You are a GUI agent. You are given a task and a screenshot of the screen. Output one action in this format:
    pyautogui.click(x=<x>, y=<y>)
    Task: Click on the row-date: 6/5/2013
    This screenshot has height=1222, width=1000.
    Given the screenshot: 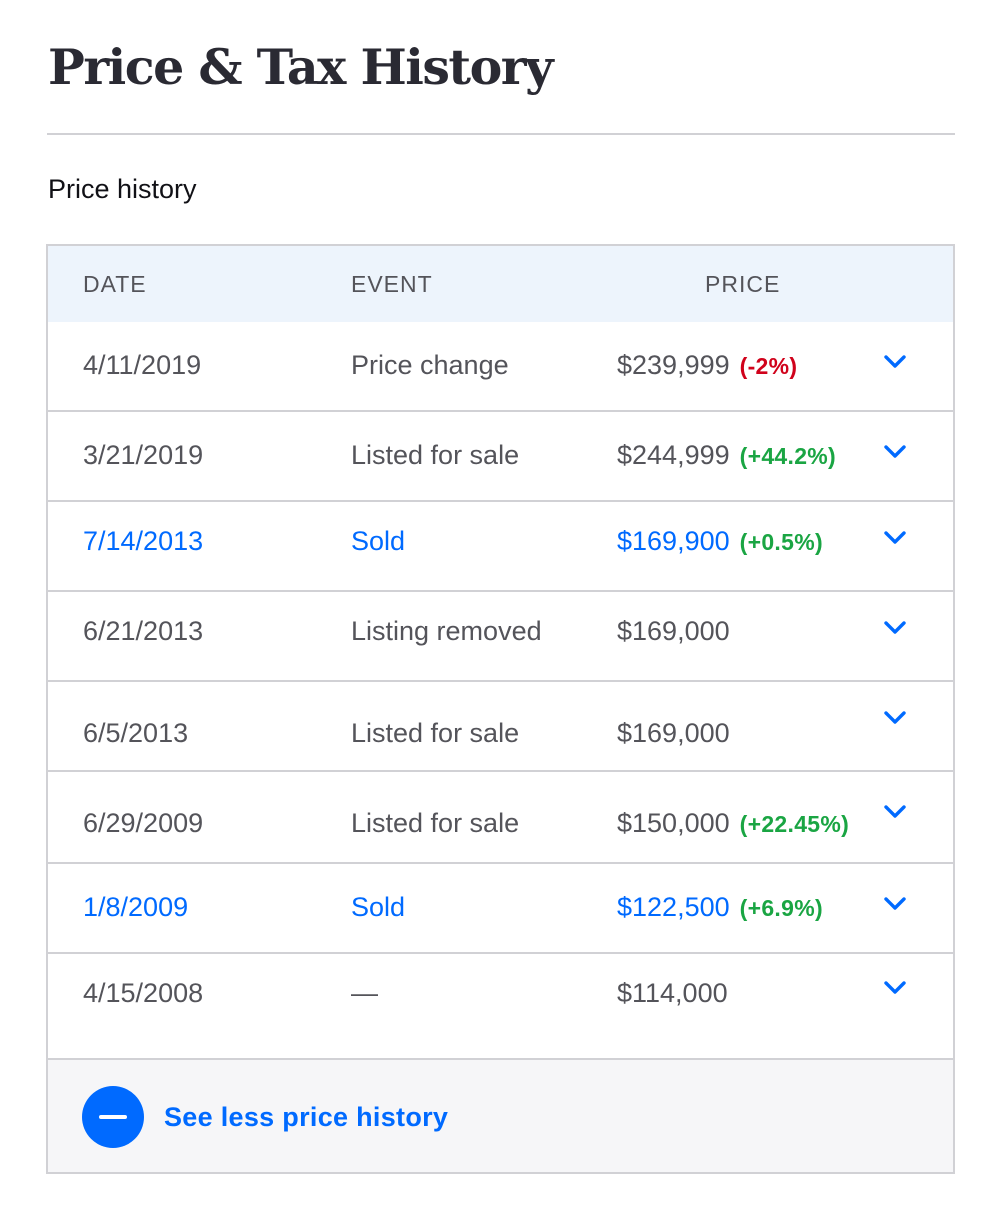 What is the action you would take?
    pyautogui.click(x=136, y=733)
    